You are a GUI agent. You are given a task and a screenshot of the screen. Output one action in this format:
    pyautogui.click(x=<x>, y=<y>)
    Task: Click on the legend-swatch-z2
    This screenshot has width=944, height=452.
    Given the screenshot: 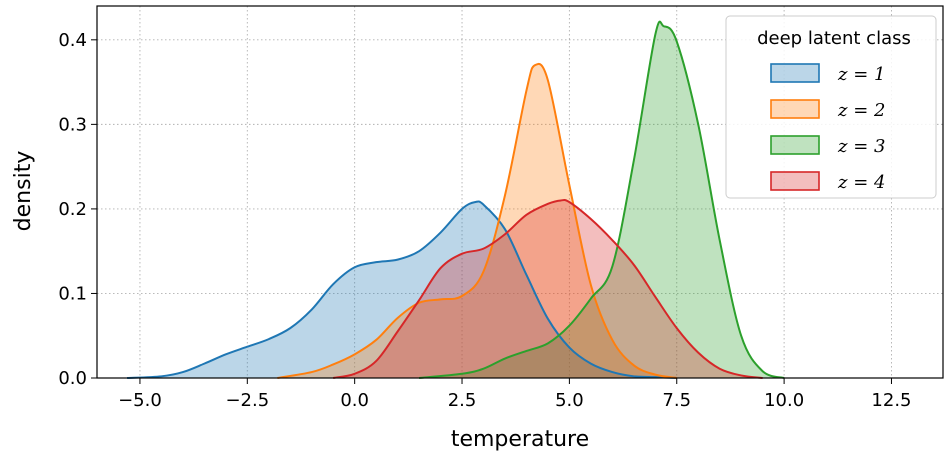 What is the action you would take?
    pyautogui.click(x=795, y=109)
    